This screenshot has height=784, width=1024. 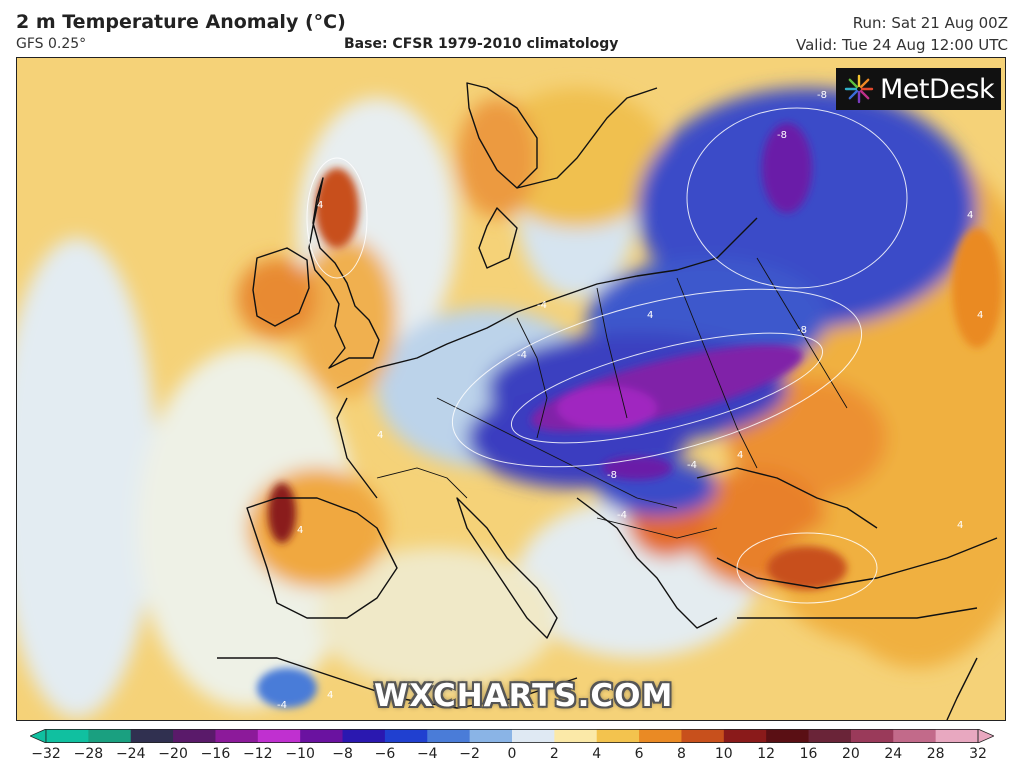 I want to click on north-coast, so click(x=547, y=303).